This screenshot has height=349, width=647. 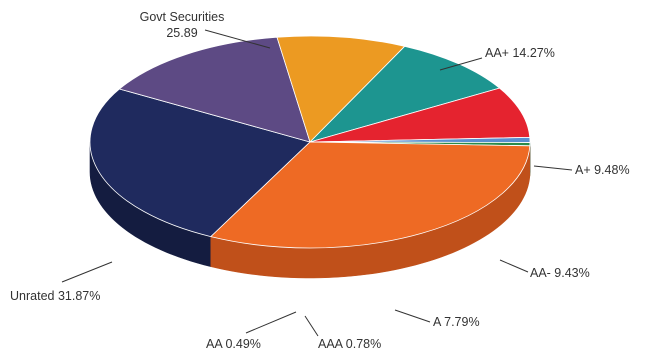 I want to click on leader-line-aaa, so click(x=311, y=326).